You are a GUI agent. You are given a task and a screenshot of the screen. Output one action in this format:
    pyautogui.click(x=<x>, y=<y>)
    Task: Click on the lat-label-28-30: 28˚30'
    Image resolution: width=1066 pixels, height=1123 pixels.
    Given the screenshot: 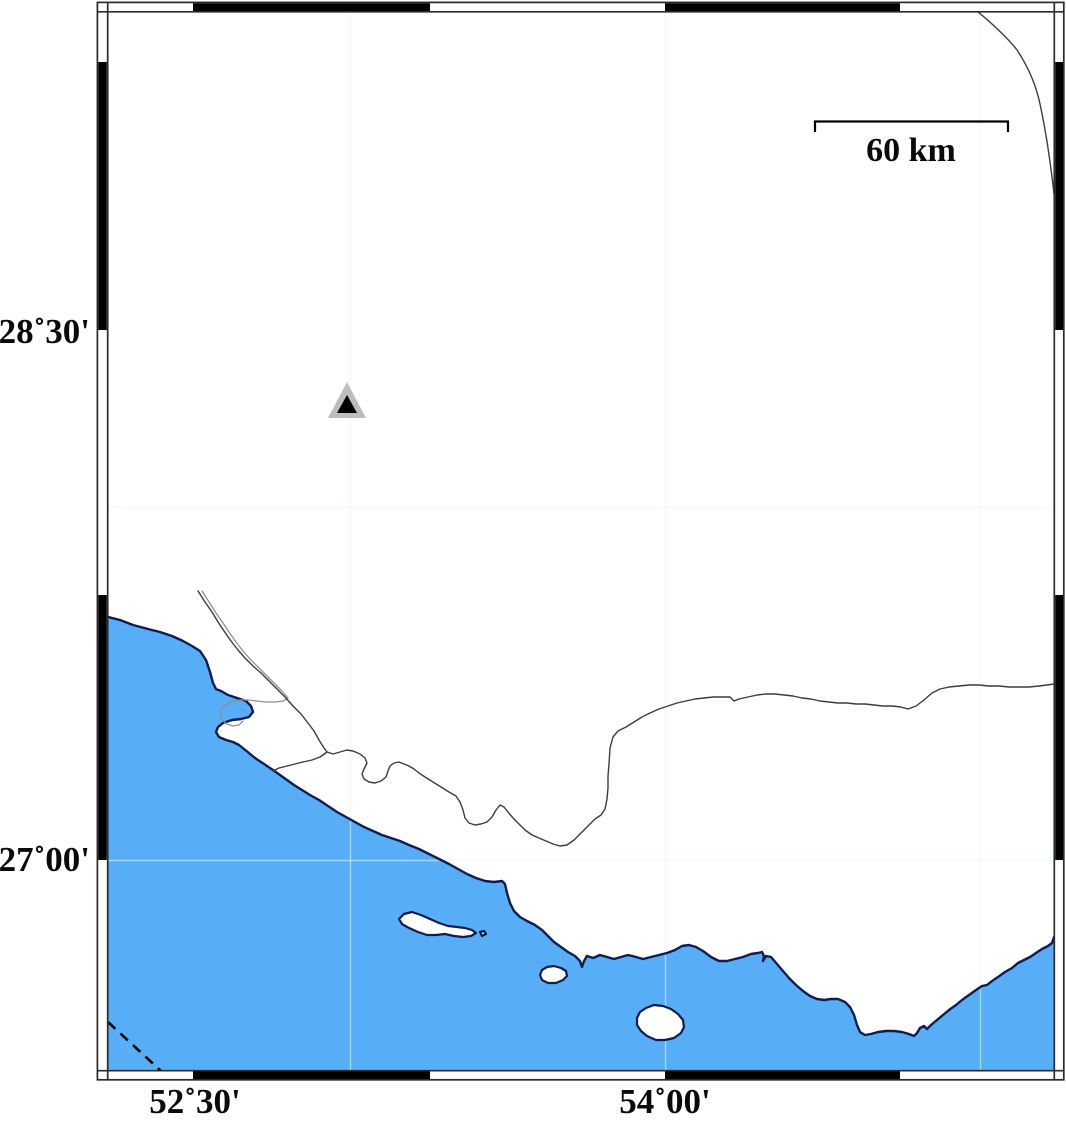 What is the action you would take?
    pyautogui.click(x=45, y=331)
    